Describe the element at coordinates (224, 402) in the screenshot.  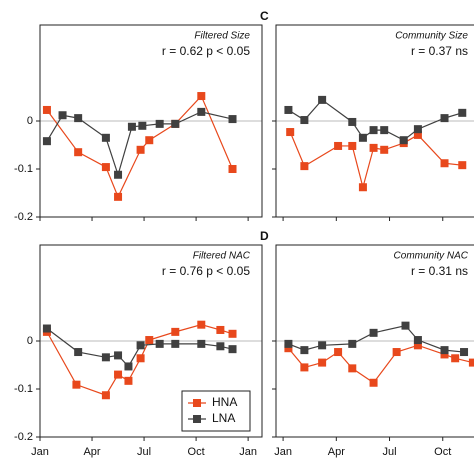
I see `legend-label: HNA` at that location.